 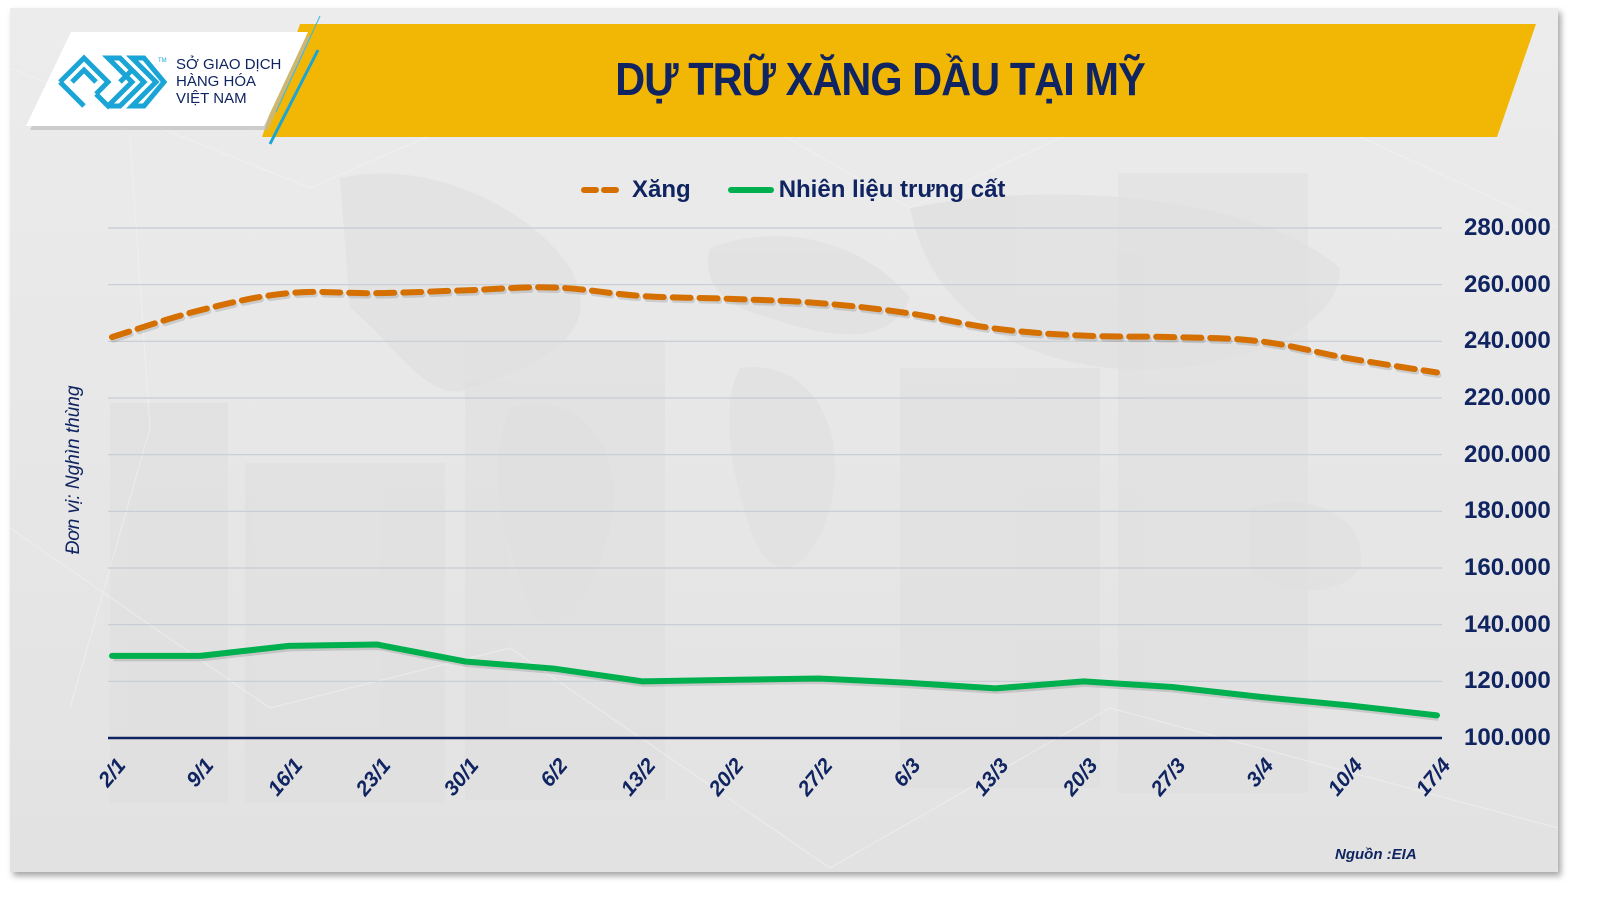 I want to click on header-banner, so click(x=781, y=80).